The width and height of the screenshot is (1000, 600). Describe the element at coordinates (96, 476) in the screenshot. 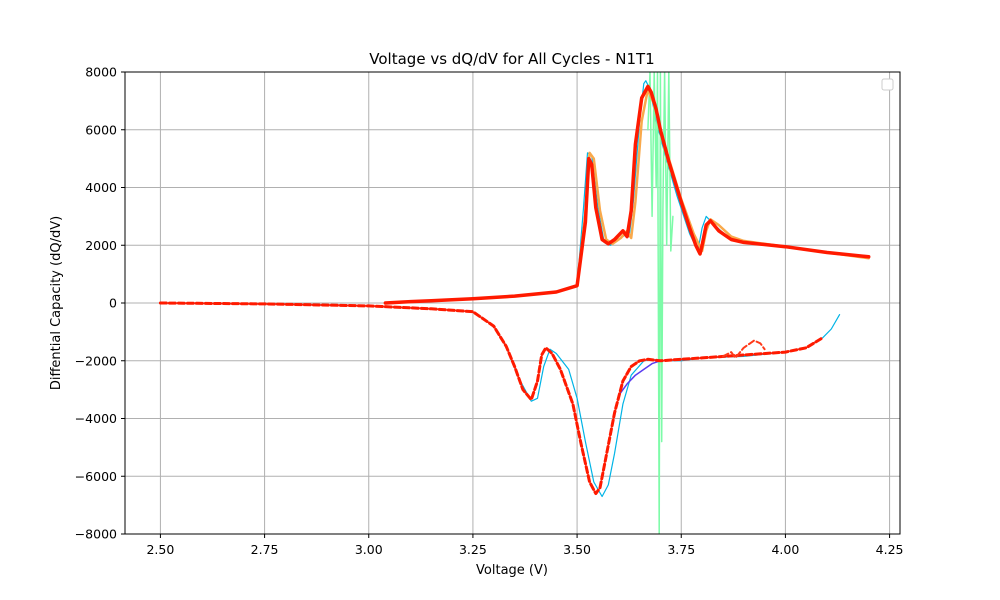

I see `y-tick-label: −6000` at that location.